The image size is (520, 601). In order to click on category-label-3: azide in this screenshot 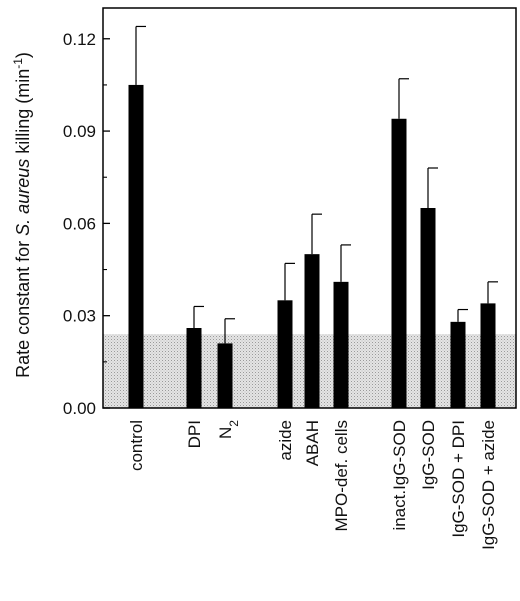, I will do `click(285, 440)`.